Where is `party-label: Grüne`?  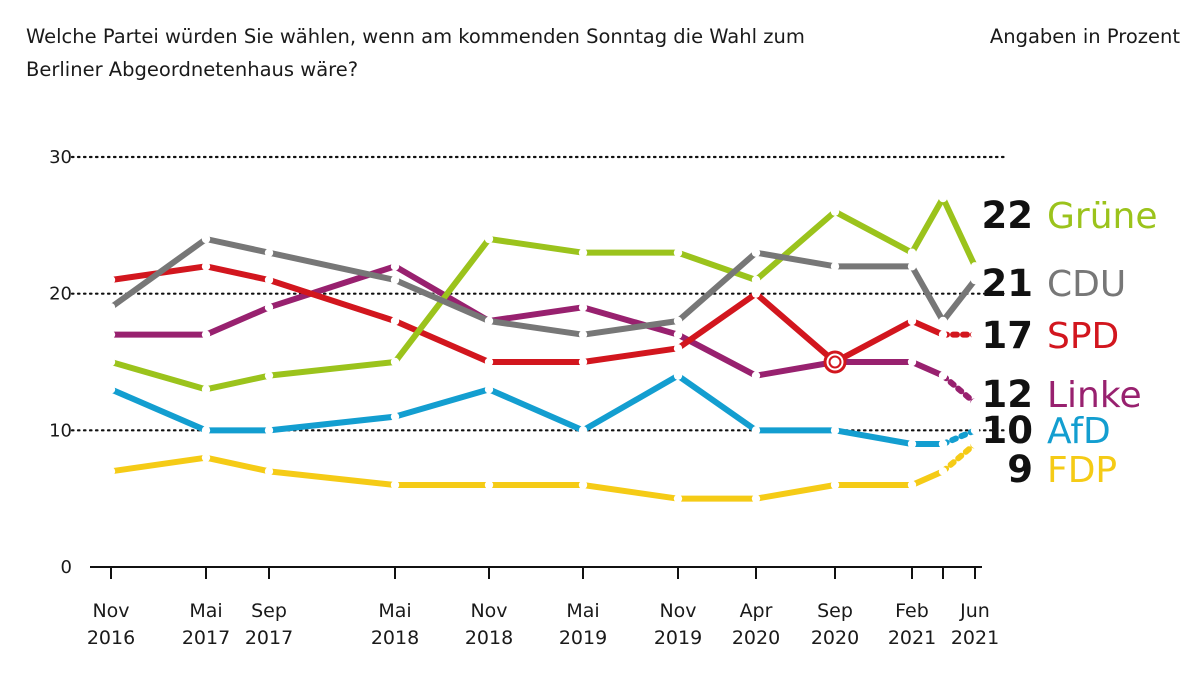 party-label: Grüne is located at coordinates (1102, 216).